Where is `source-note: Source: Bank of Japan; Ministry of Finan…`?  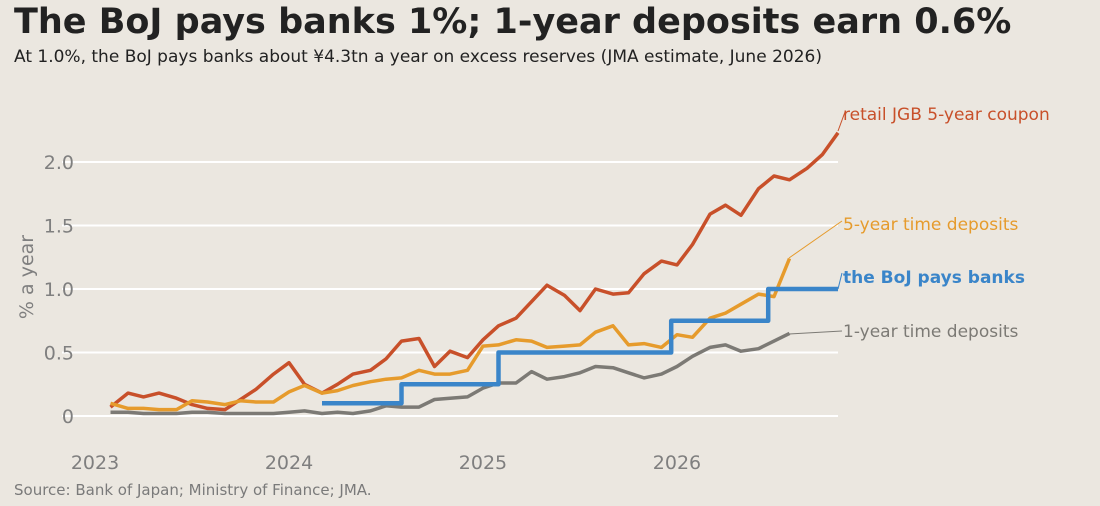
source-note: Source: Bank of Japan; Ministry of Finan… is located at coordinates (193, 490).